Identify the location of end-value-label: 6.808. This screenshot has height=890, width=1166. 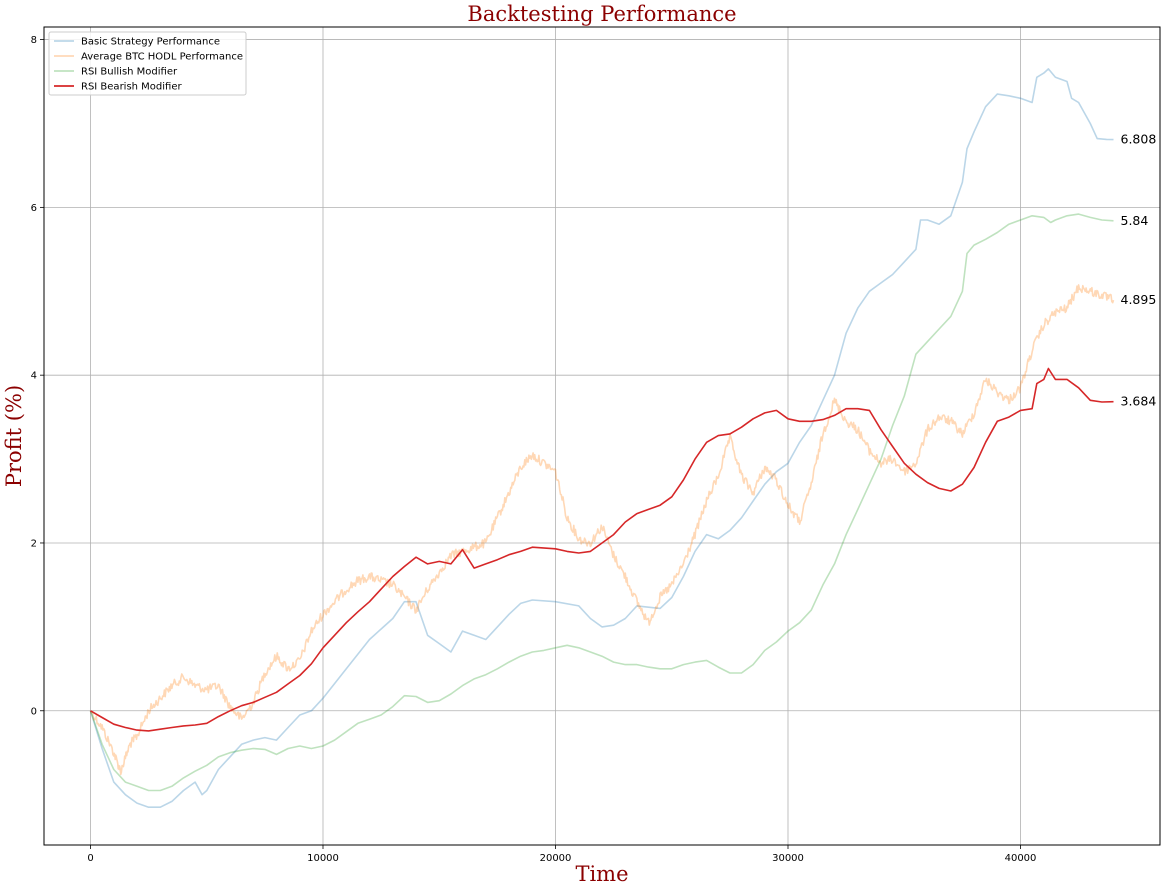
(1139, 139).